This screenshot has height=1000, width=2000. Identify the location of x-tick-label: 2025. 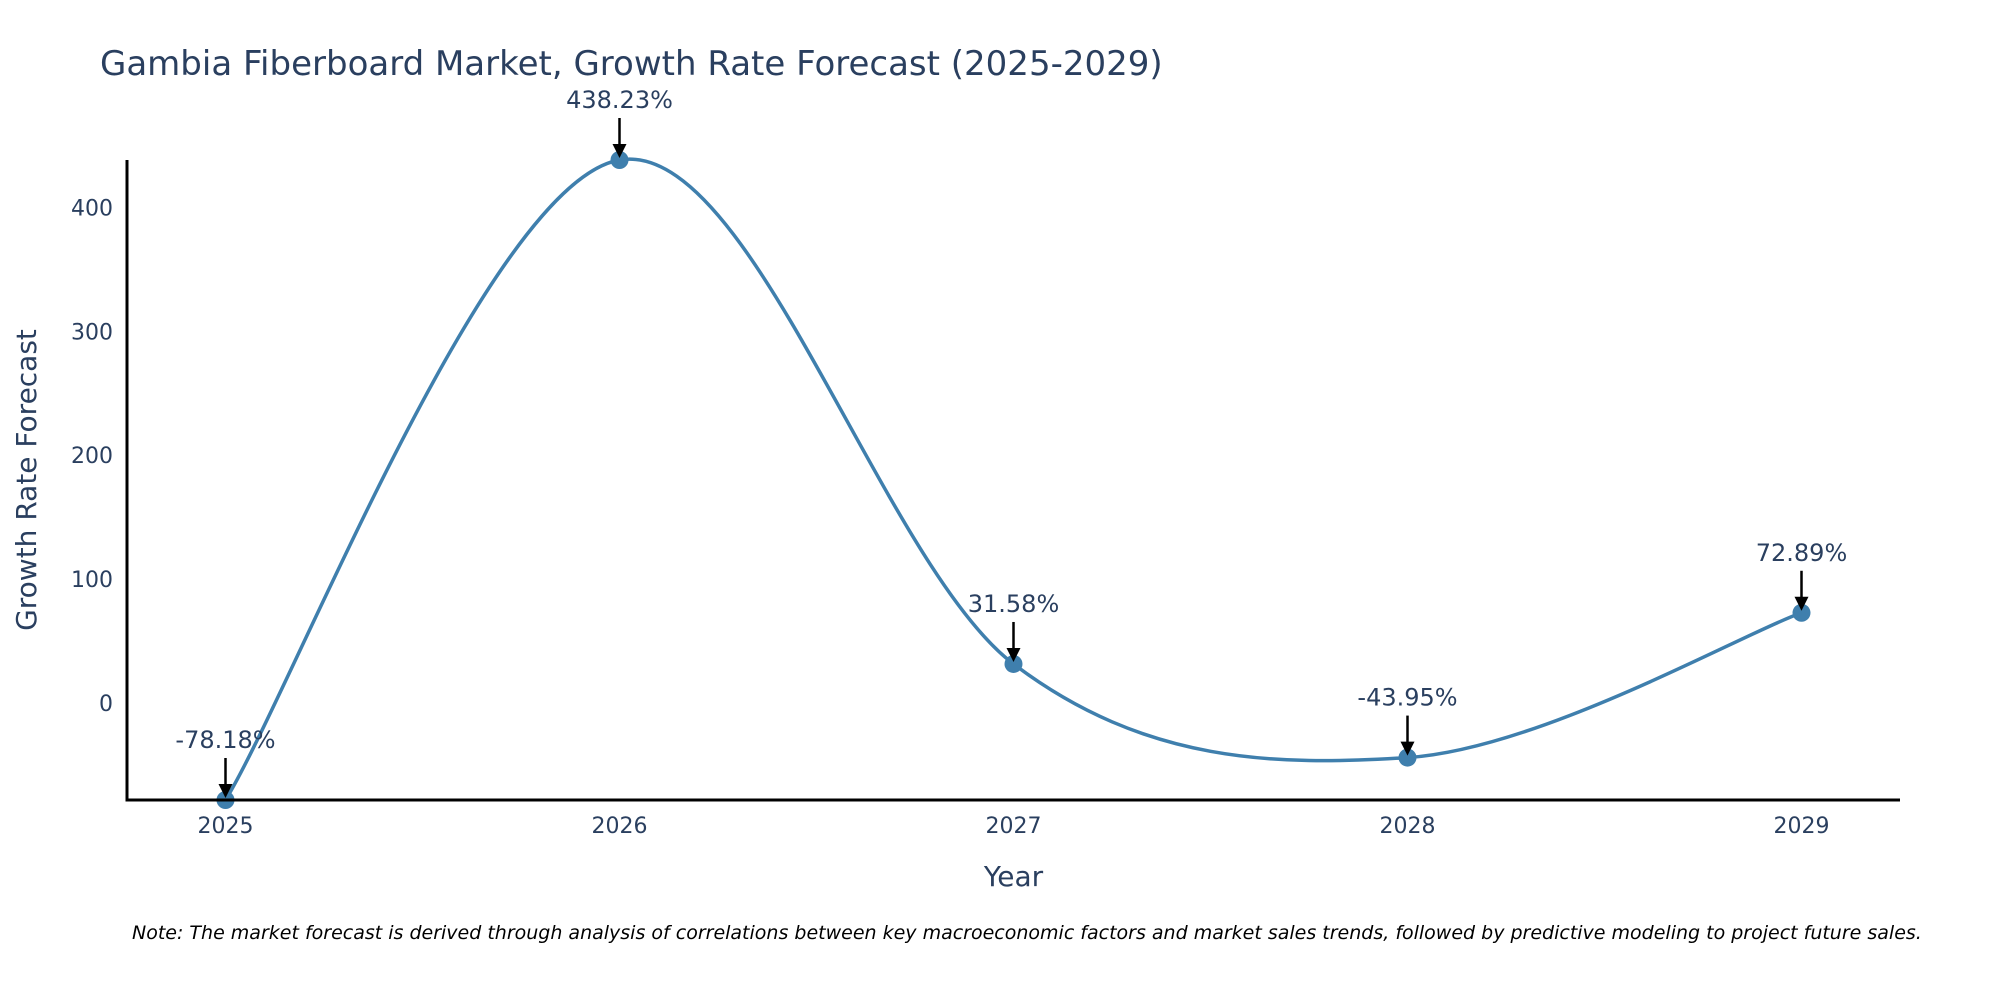
(226, 826).